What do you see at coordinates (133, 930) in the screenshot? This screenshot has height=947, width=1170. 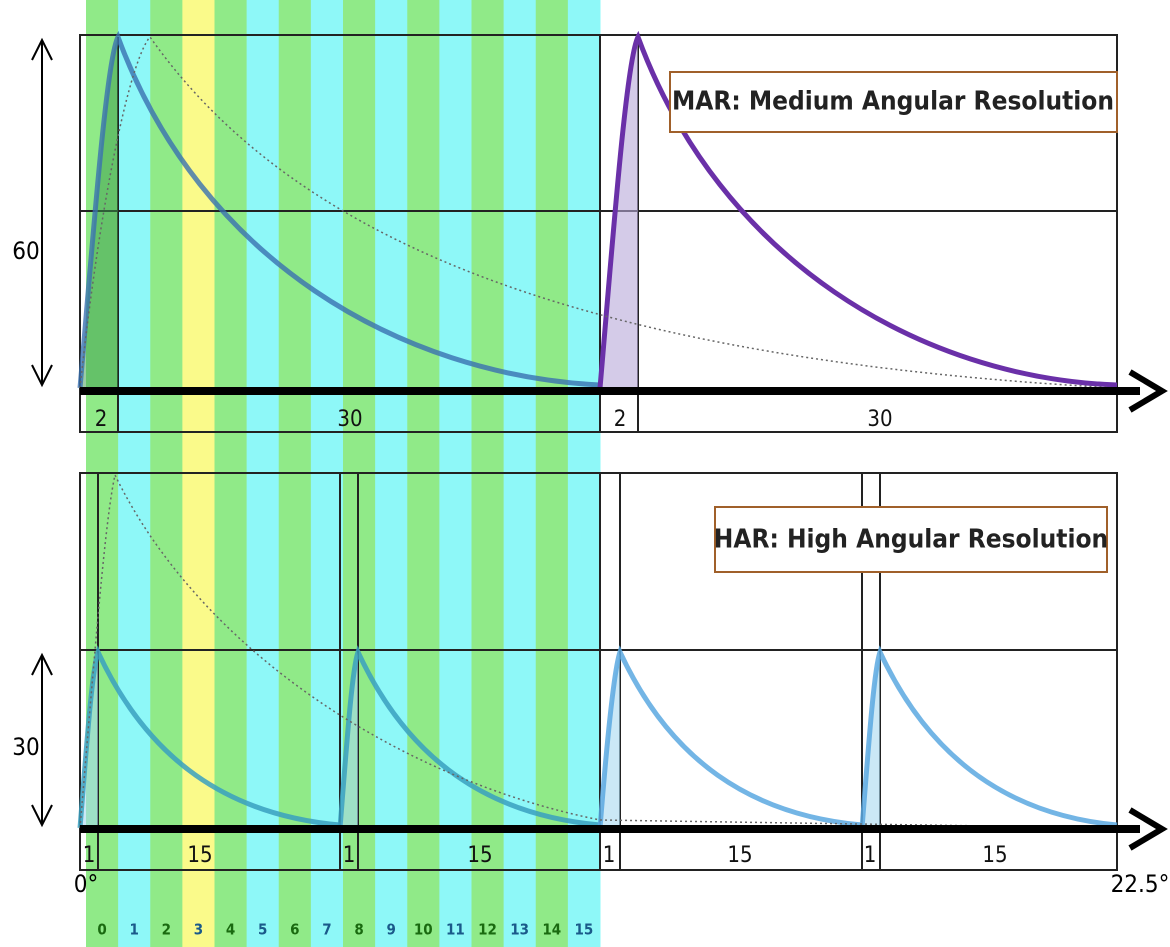 I see `column-label: 1` at bounding box center [133, 930].